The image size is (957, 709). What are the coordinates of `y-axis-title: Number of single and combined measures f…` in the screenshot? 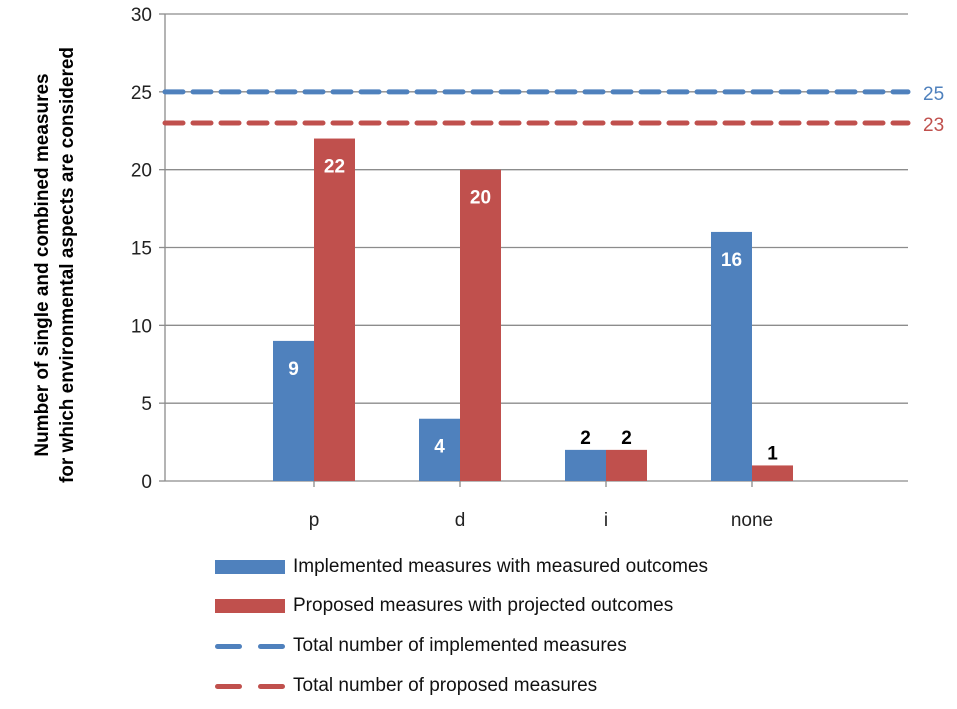 It's located at (55, 265).